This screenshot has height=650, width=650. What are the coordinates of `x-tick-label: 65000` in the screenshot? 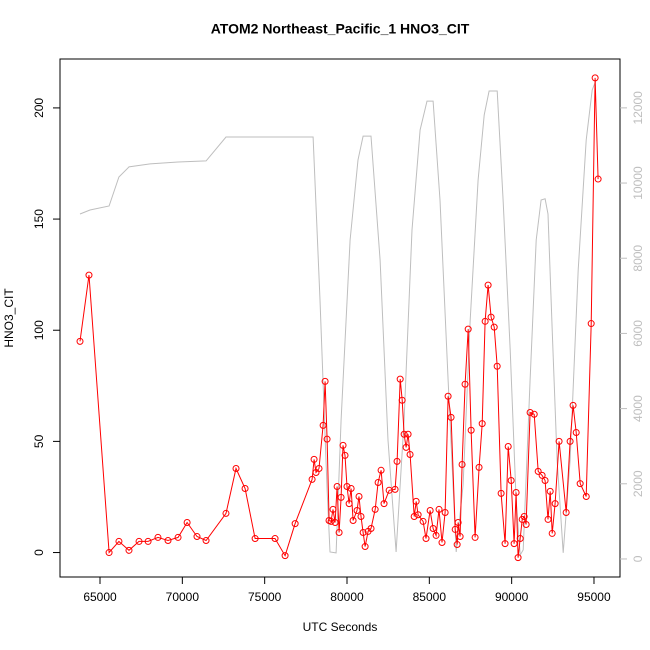 It's located at (100, 597).